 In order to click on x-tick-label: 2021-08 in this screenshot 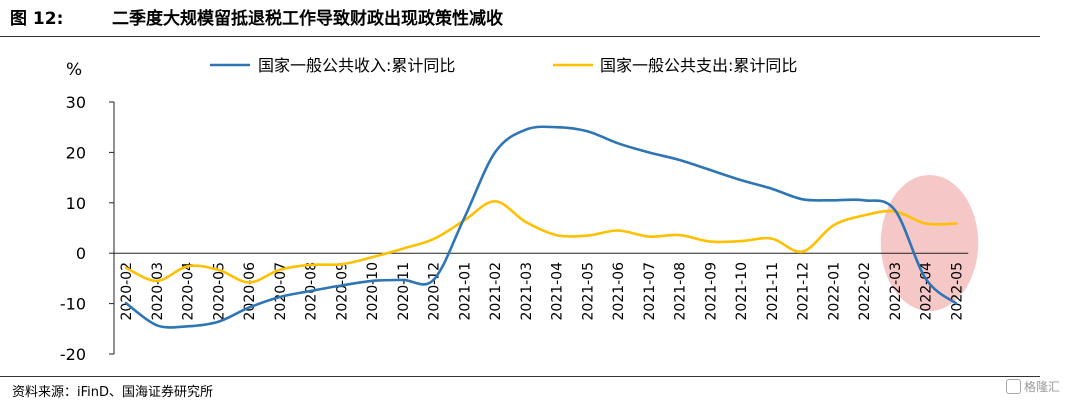, I will do `click(681, 291)`.